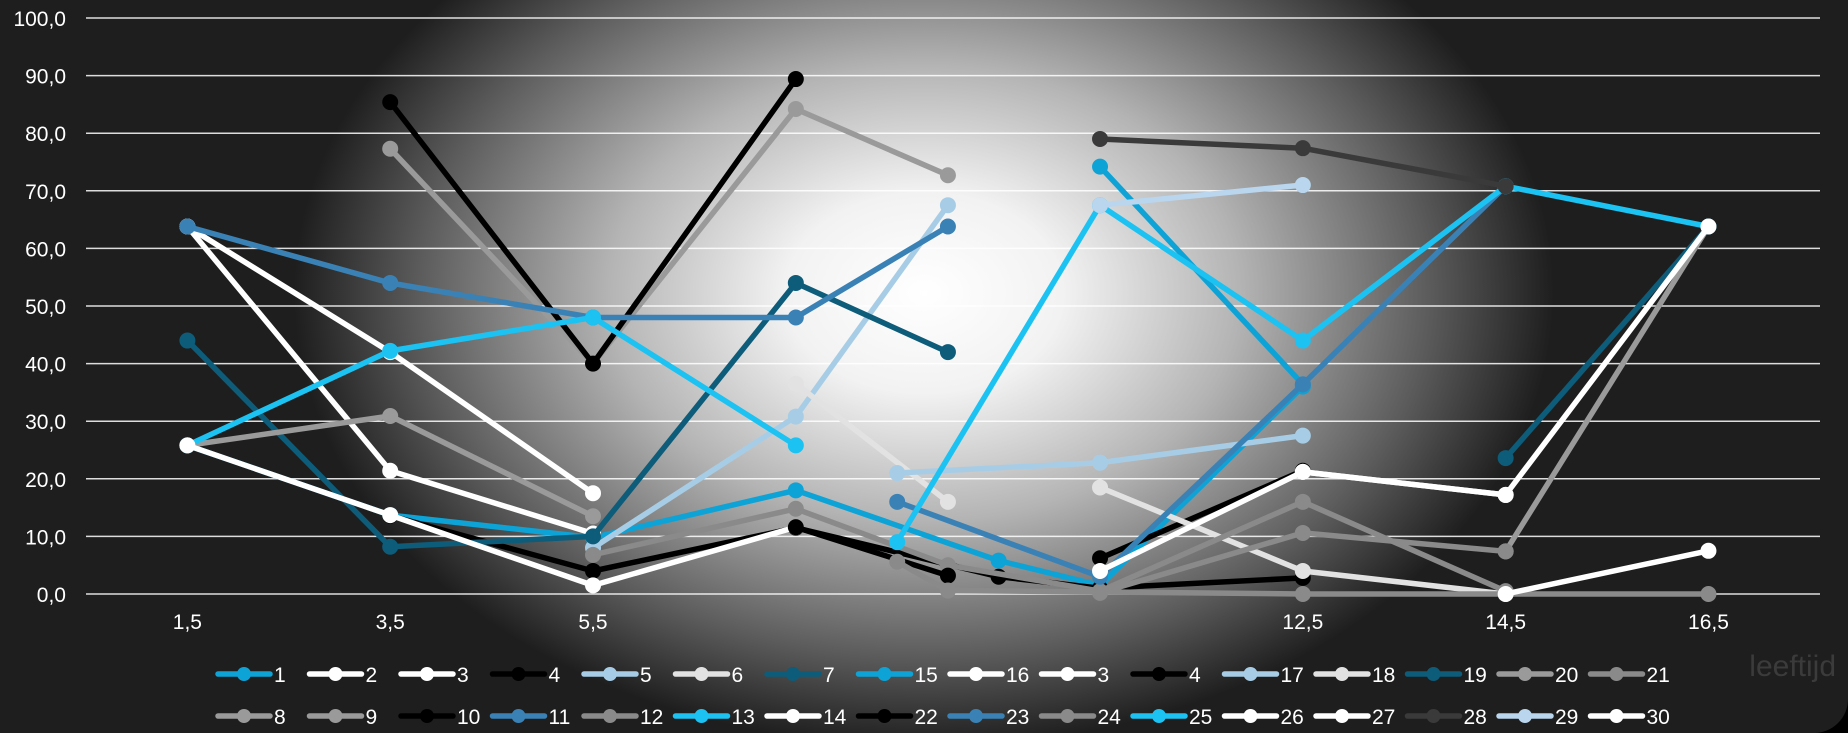 Image resolution: width=1848 pixels, height=733 pixels. Describe the element at coordinates (926, 717) in the screenshot. I see `legend-label: 22` at that location.